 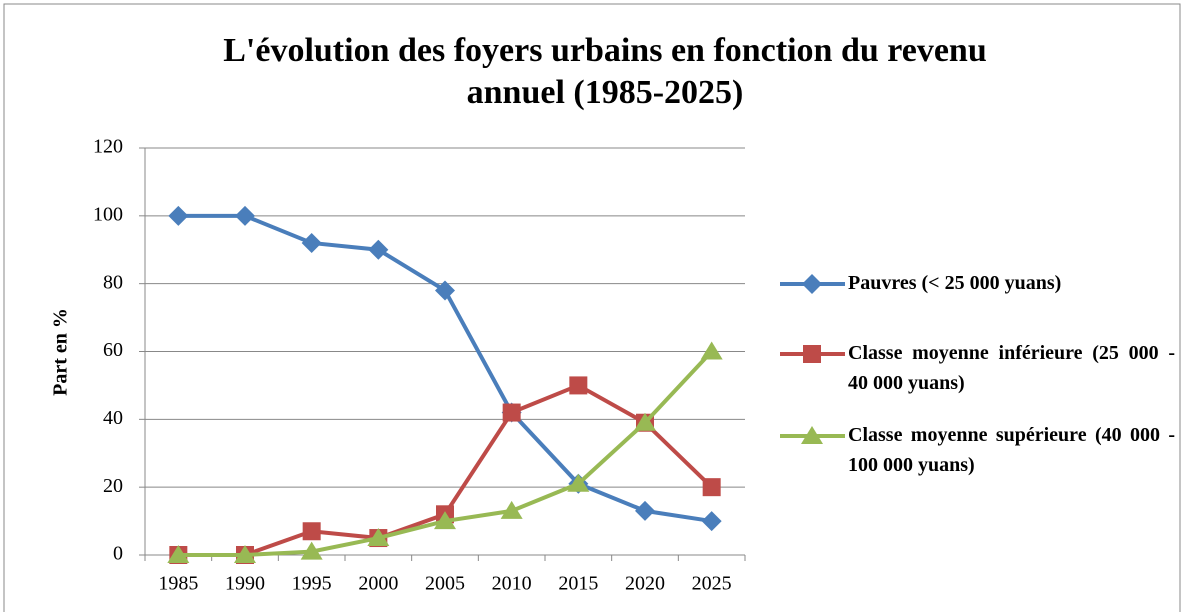 I want to click on x-tick-label: 2005, so click(x=445, y=584).